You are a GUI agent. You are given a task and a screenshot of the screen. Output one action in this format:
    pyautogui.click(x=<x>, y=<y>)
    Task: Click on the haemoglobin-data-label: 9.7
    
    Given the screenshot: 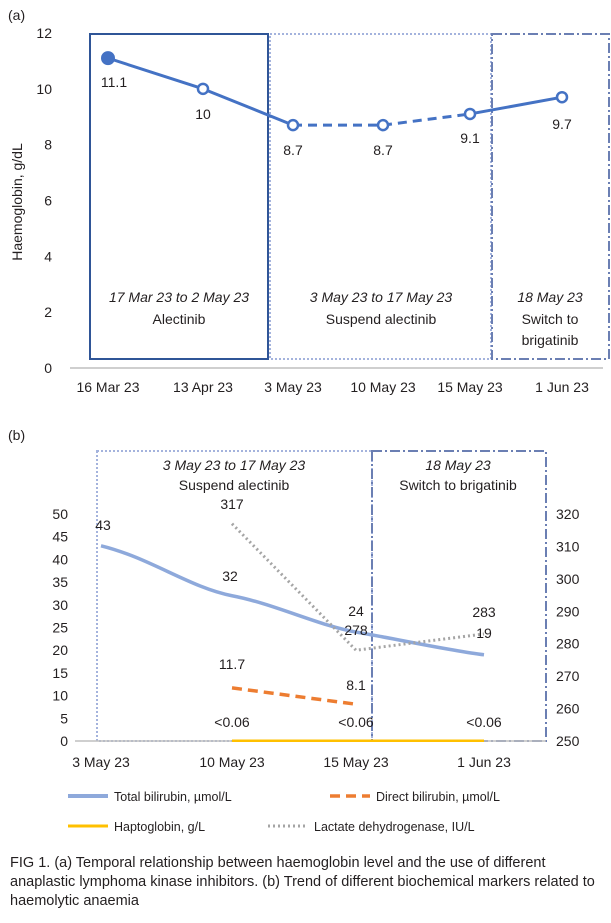 What is the action you would take?
    pyautogui.click(x=562, y=124)
    